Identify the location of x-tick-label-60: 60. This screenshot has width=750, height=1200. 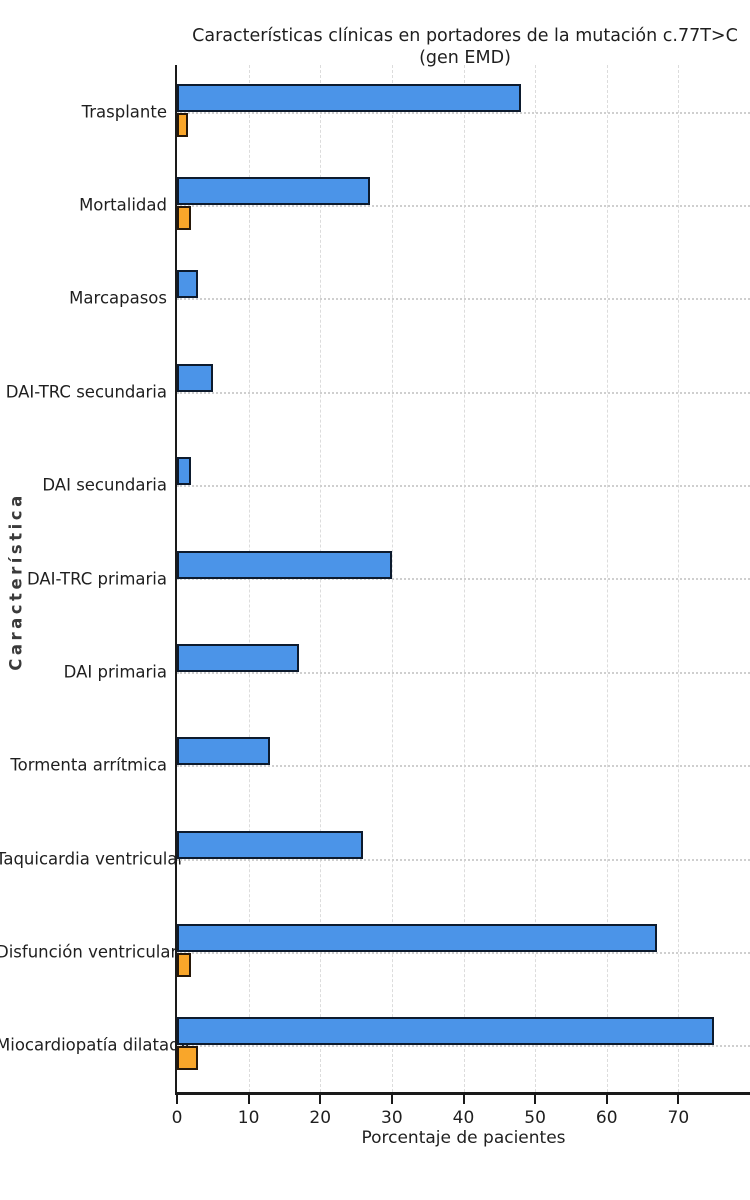
(606, 1118).